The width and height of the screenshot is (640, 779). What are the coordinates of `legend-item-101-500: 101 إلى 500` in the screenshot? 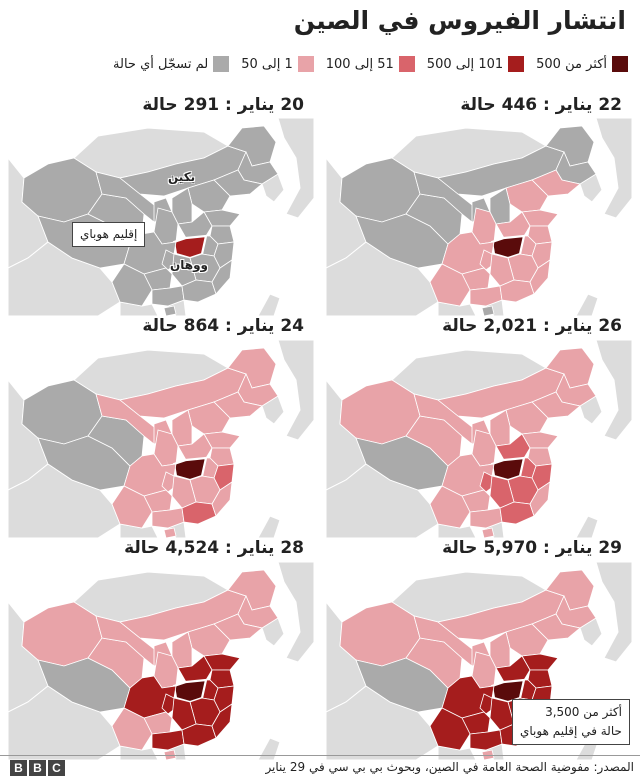 It's located at (475, 64).